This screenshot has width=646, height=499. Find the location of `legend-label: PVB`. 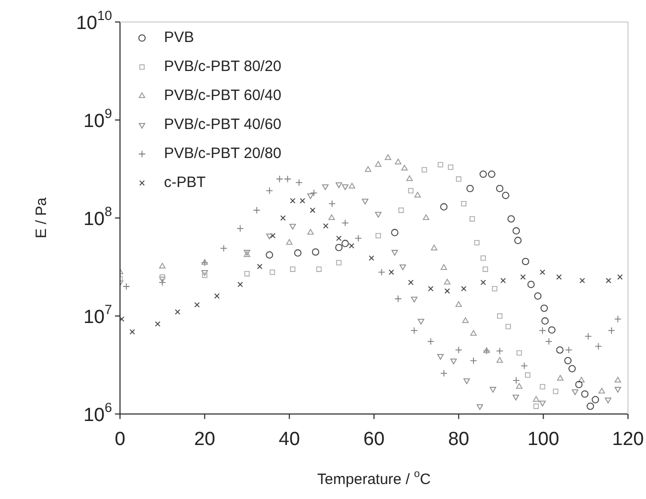

legend-label: PVB is located at coordinates (179, 37).